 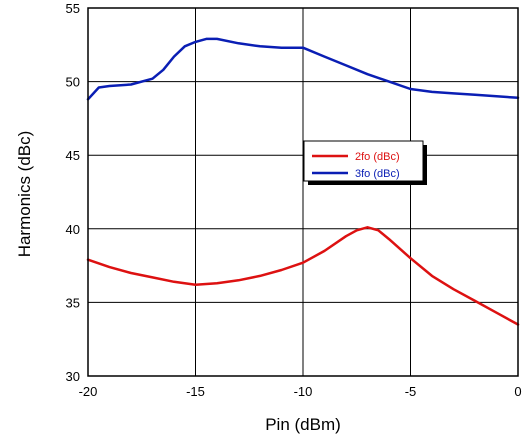 What do you see at coordinates (73, 229) in the screenshot?
I see `y-tick-label: 40` at bounding box center [73, 229].